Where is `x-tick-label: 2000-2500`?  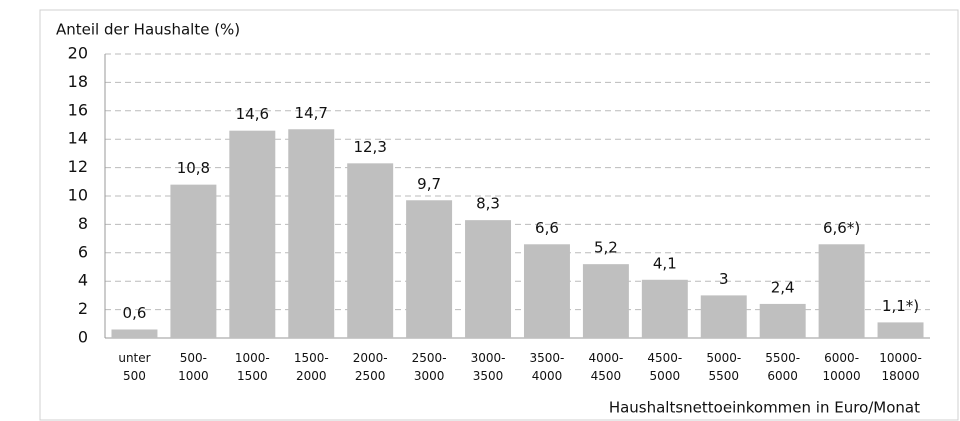
x-tick-label: 2000-2500 is located at coordinates (370, 367).